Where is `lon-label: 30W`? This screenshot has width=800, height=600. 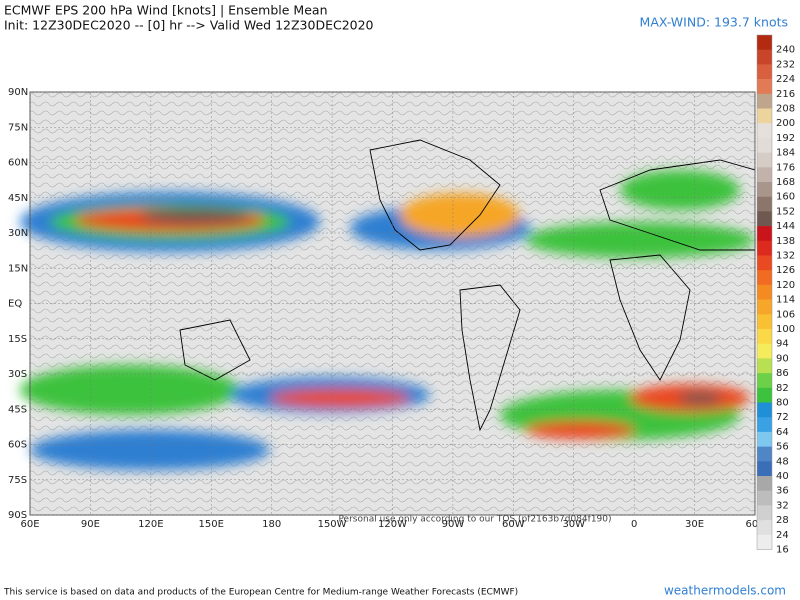 lon-label: 30W is located at coordinates (573, 524).